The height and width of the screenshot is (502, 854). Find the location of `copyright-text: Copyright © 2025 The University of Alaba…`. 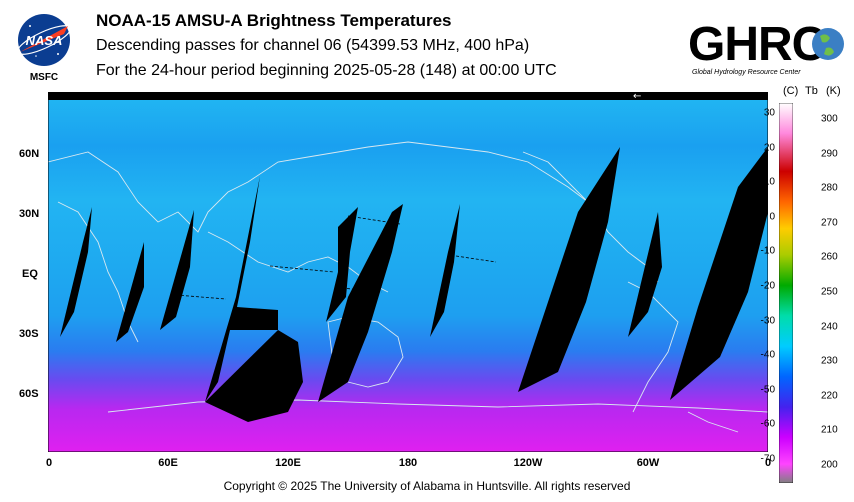

copyright-text: Copyright © 2025 The University of Alaba… is located at coordinates (427, 486).